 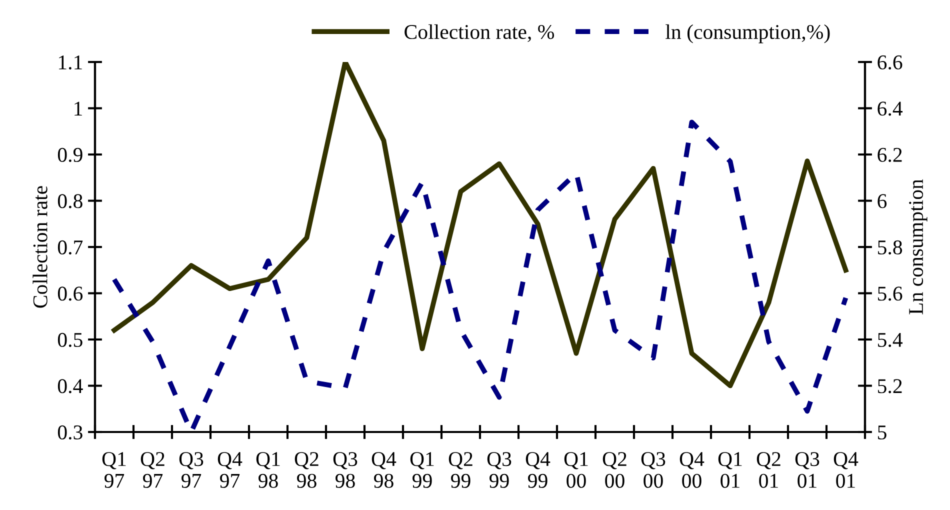 What do you see at coordinates (422, 470) in the screenshot?
I see `x-tick-label: Q1 99` at bounding box center [422, 470].